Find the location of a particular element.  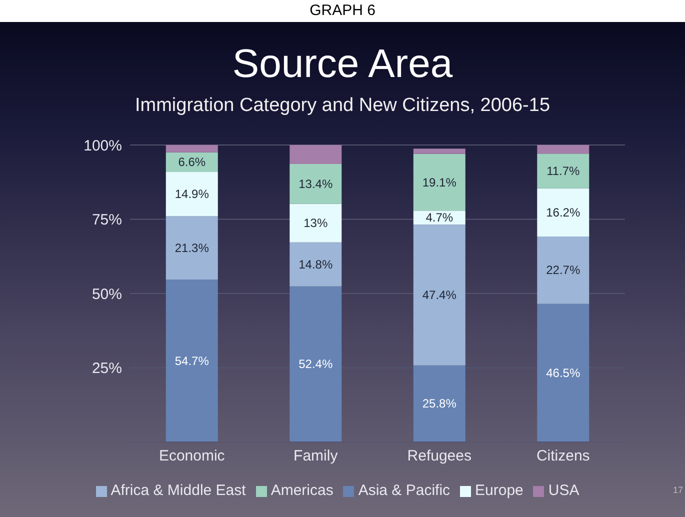

data-label: 52.4% is located at coordinates (315, 364).